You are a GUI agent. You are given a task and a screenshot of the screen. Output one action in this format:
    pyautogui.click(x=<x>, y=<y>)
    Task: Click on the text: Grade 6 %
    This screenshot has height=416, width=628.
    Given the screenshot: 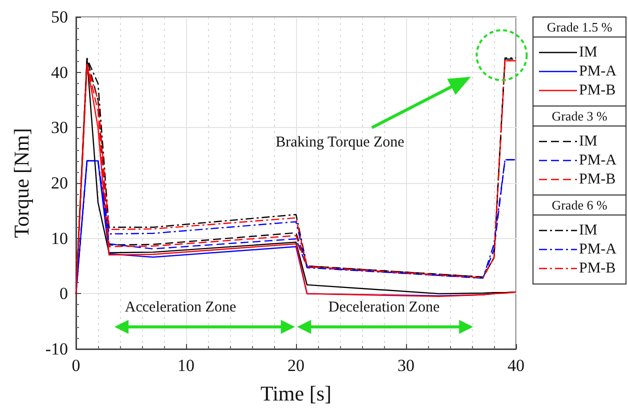 What is the action you would take?
    pyautogui.click(x=580, y=205)
    